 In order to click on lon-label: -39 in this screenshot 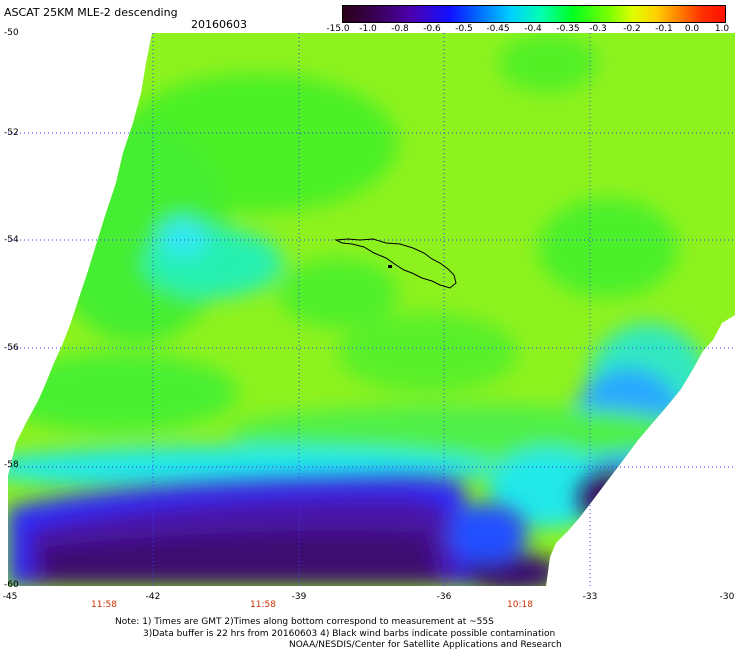, I will do `click(299, 597)`.